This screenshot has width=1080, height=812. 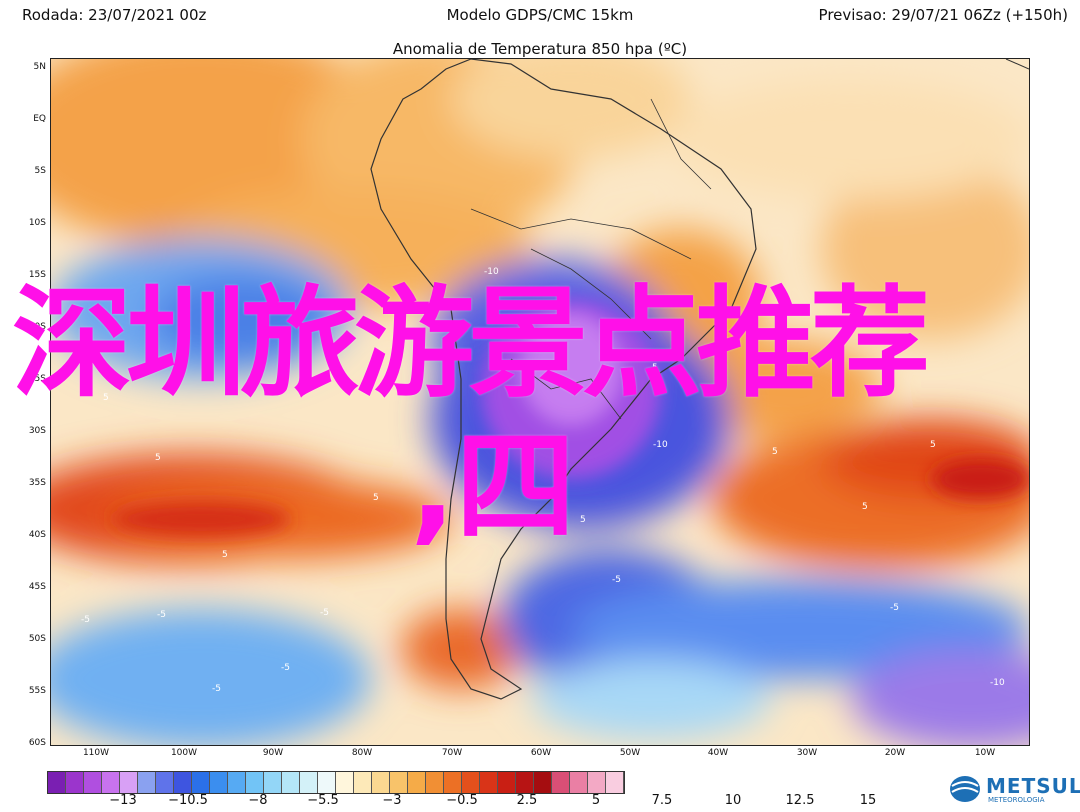 I want to click on lon-label: 70W, so click(x=452, y=753).